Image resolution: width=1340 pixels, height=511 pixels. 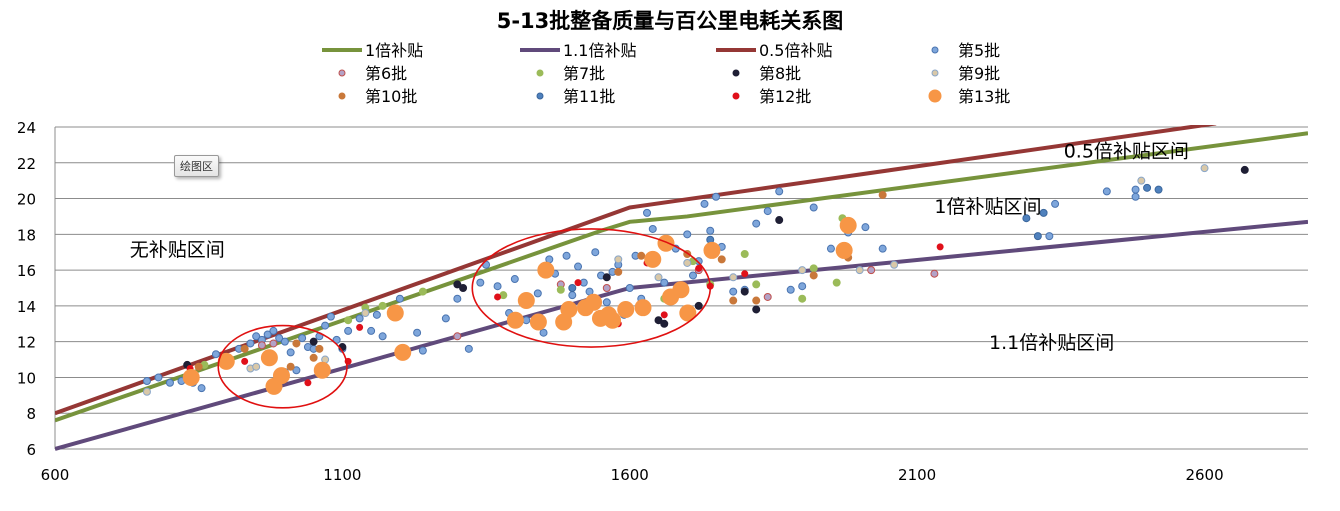 I want to click on legend-label: 第11批, so click(x=589, y=96).